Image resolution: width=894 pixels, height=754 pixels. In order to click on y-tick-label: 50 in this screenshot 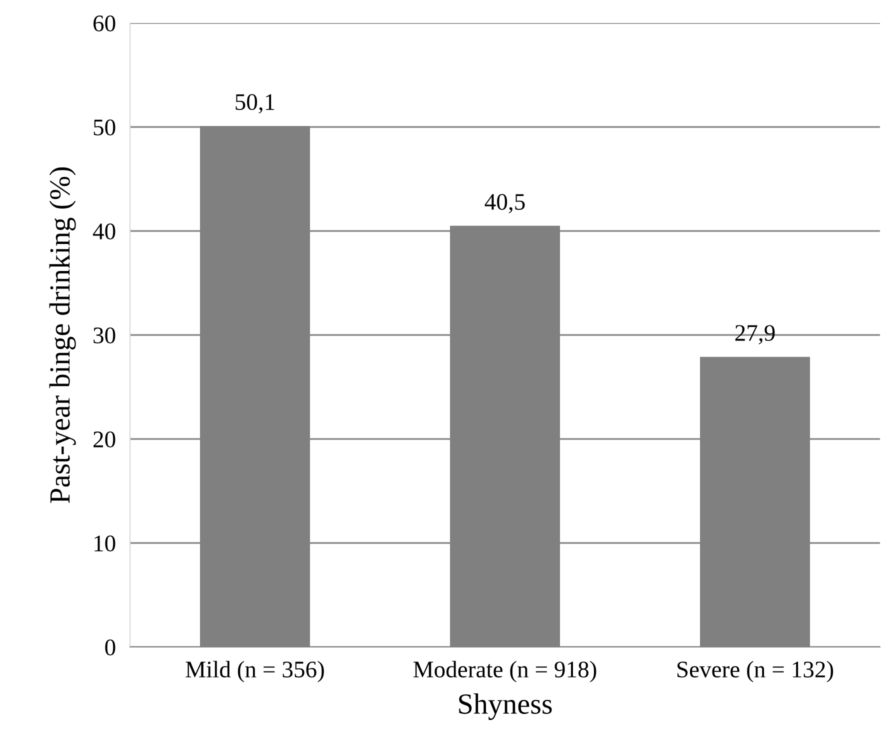, I will do `click(105, 127)`.